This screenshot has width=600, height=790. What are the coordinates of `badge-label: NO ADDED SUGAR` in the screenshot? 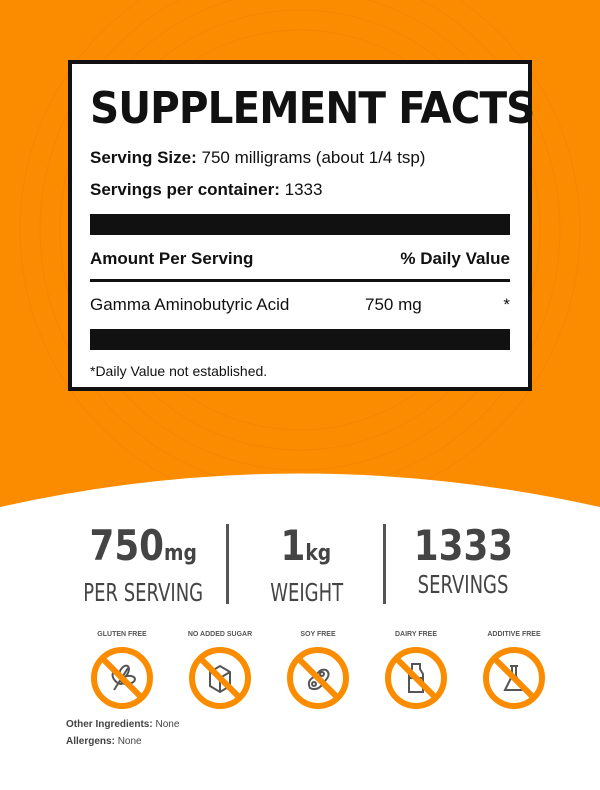 It's located at (220, 634).